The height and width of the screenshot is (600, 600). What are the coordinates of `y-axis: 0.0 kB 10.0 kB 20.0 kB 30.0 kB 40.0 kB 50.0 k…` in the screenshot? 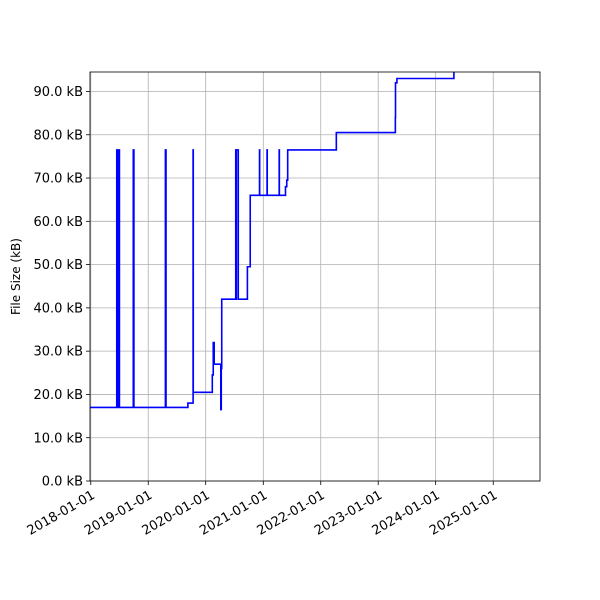 It's located at (61, 287).